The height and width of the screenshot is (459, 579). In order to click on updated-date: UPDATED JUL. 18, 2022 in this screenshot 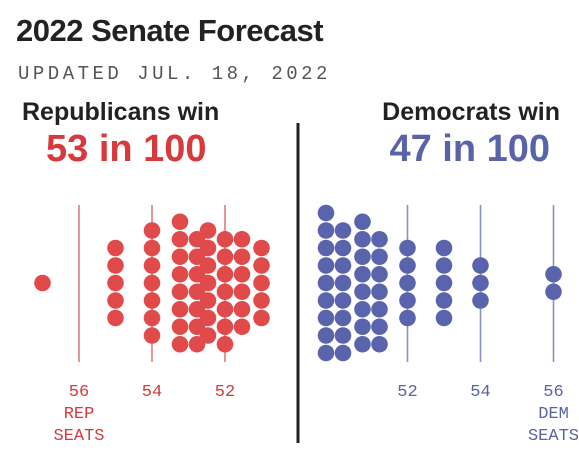, I will do `click(174, 74)`.